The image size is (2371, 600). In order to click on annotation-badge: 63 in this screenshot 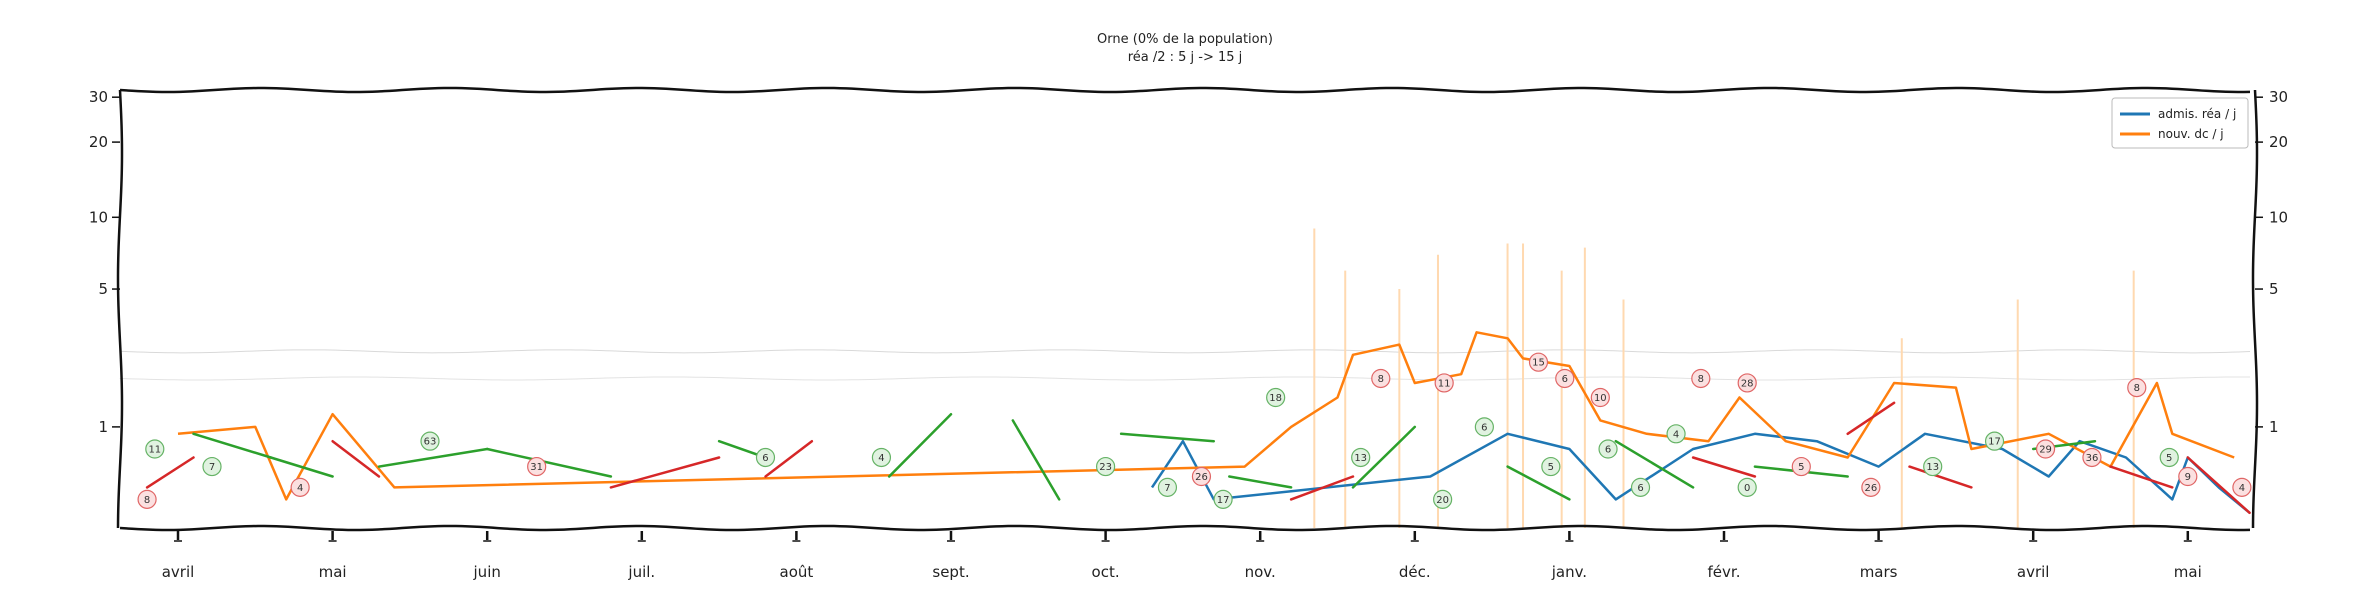, I will do `click(430, 441)`.